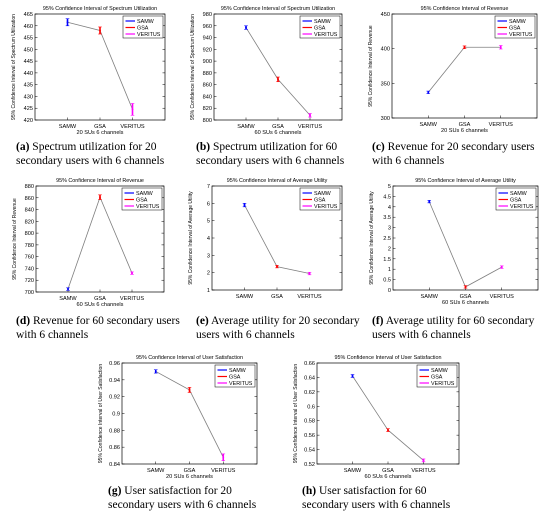 This screenshot has width=550, height=514. I want to click on y-tick-label: 455, so click(28, 39).